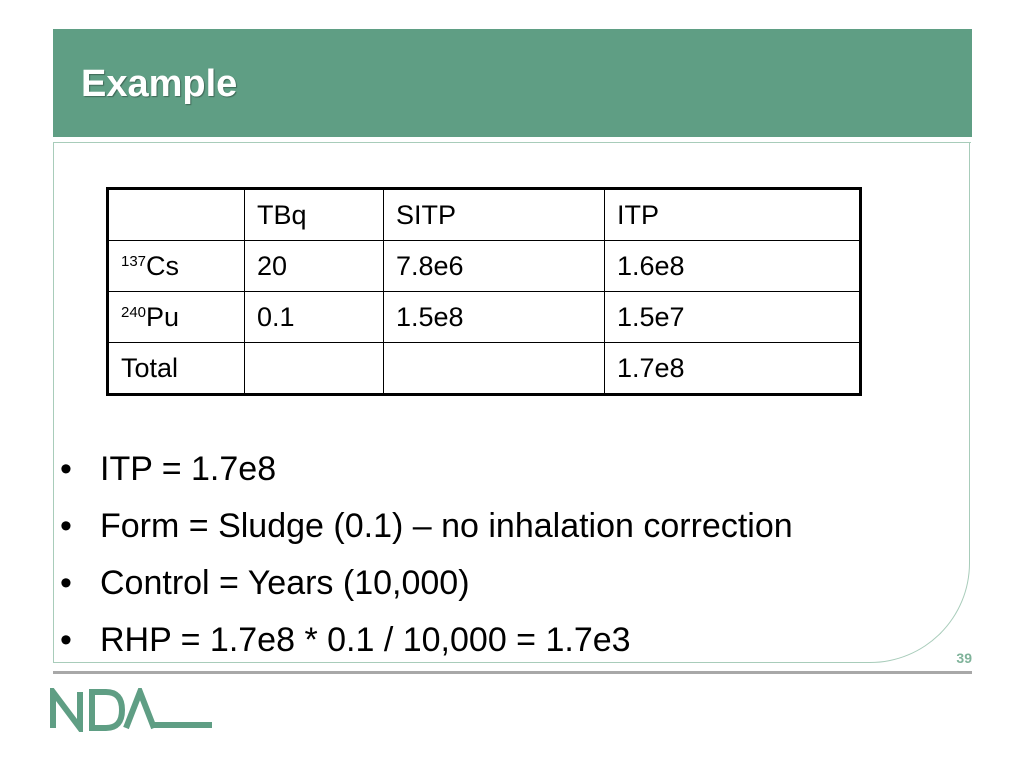  Describe the element at coordinates (732, 368) in the screenshot. I see `table-cell: 1.7e8` at that location.